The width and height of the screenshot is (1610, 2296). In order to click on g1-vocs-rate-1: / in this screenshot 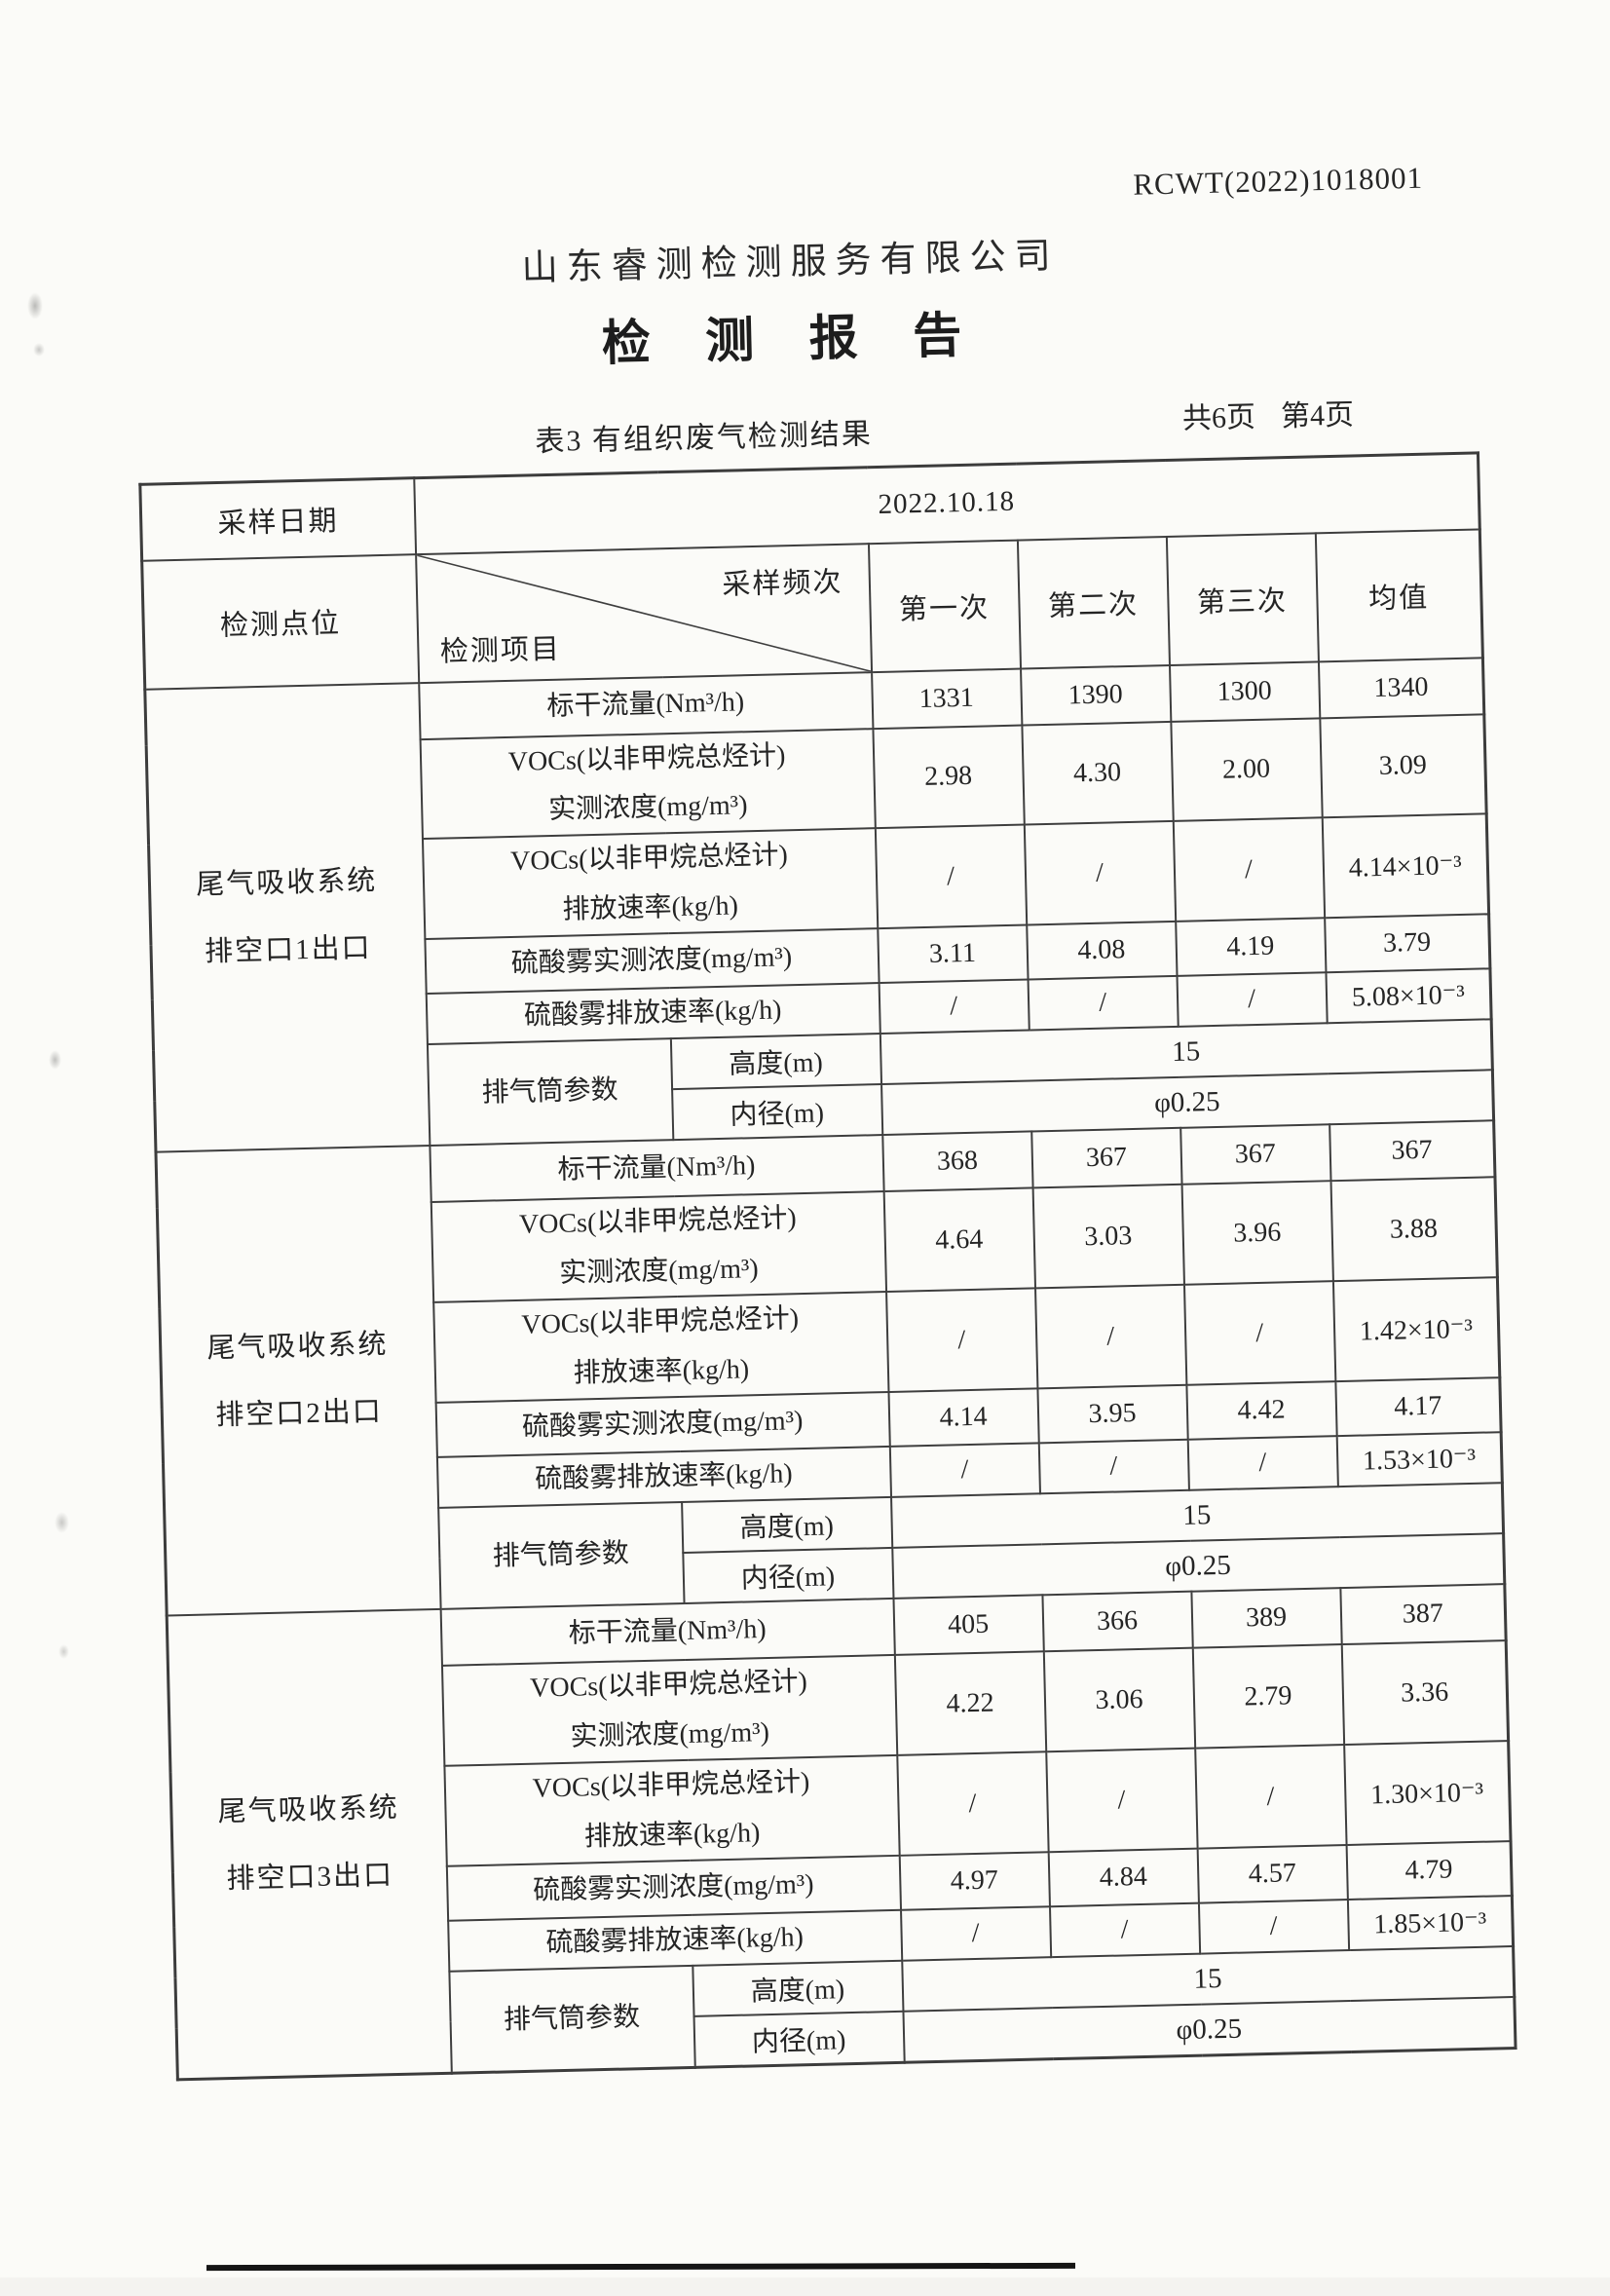, I will do `click(951, 876)`.